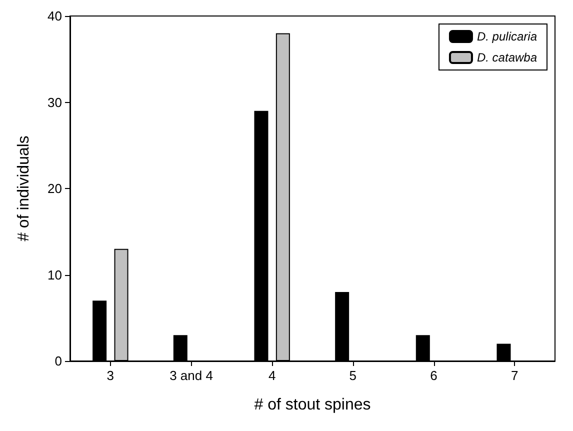  What do you see at coordinates (110, 375) in the screenshot?
I see `x-tick-label: 3` at bounding box center [110, 375].